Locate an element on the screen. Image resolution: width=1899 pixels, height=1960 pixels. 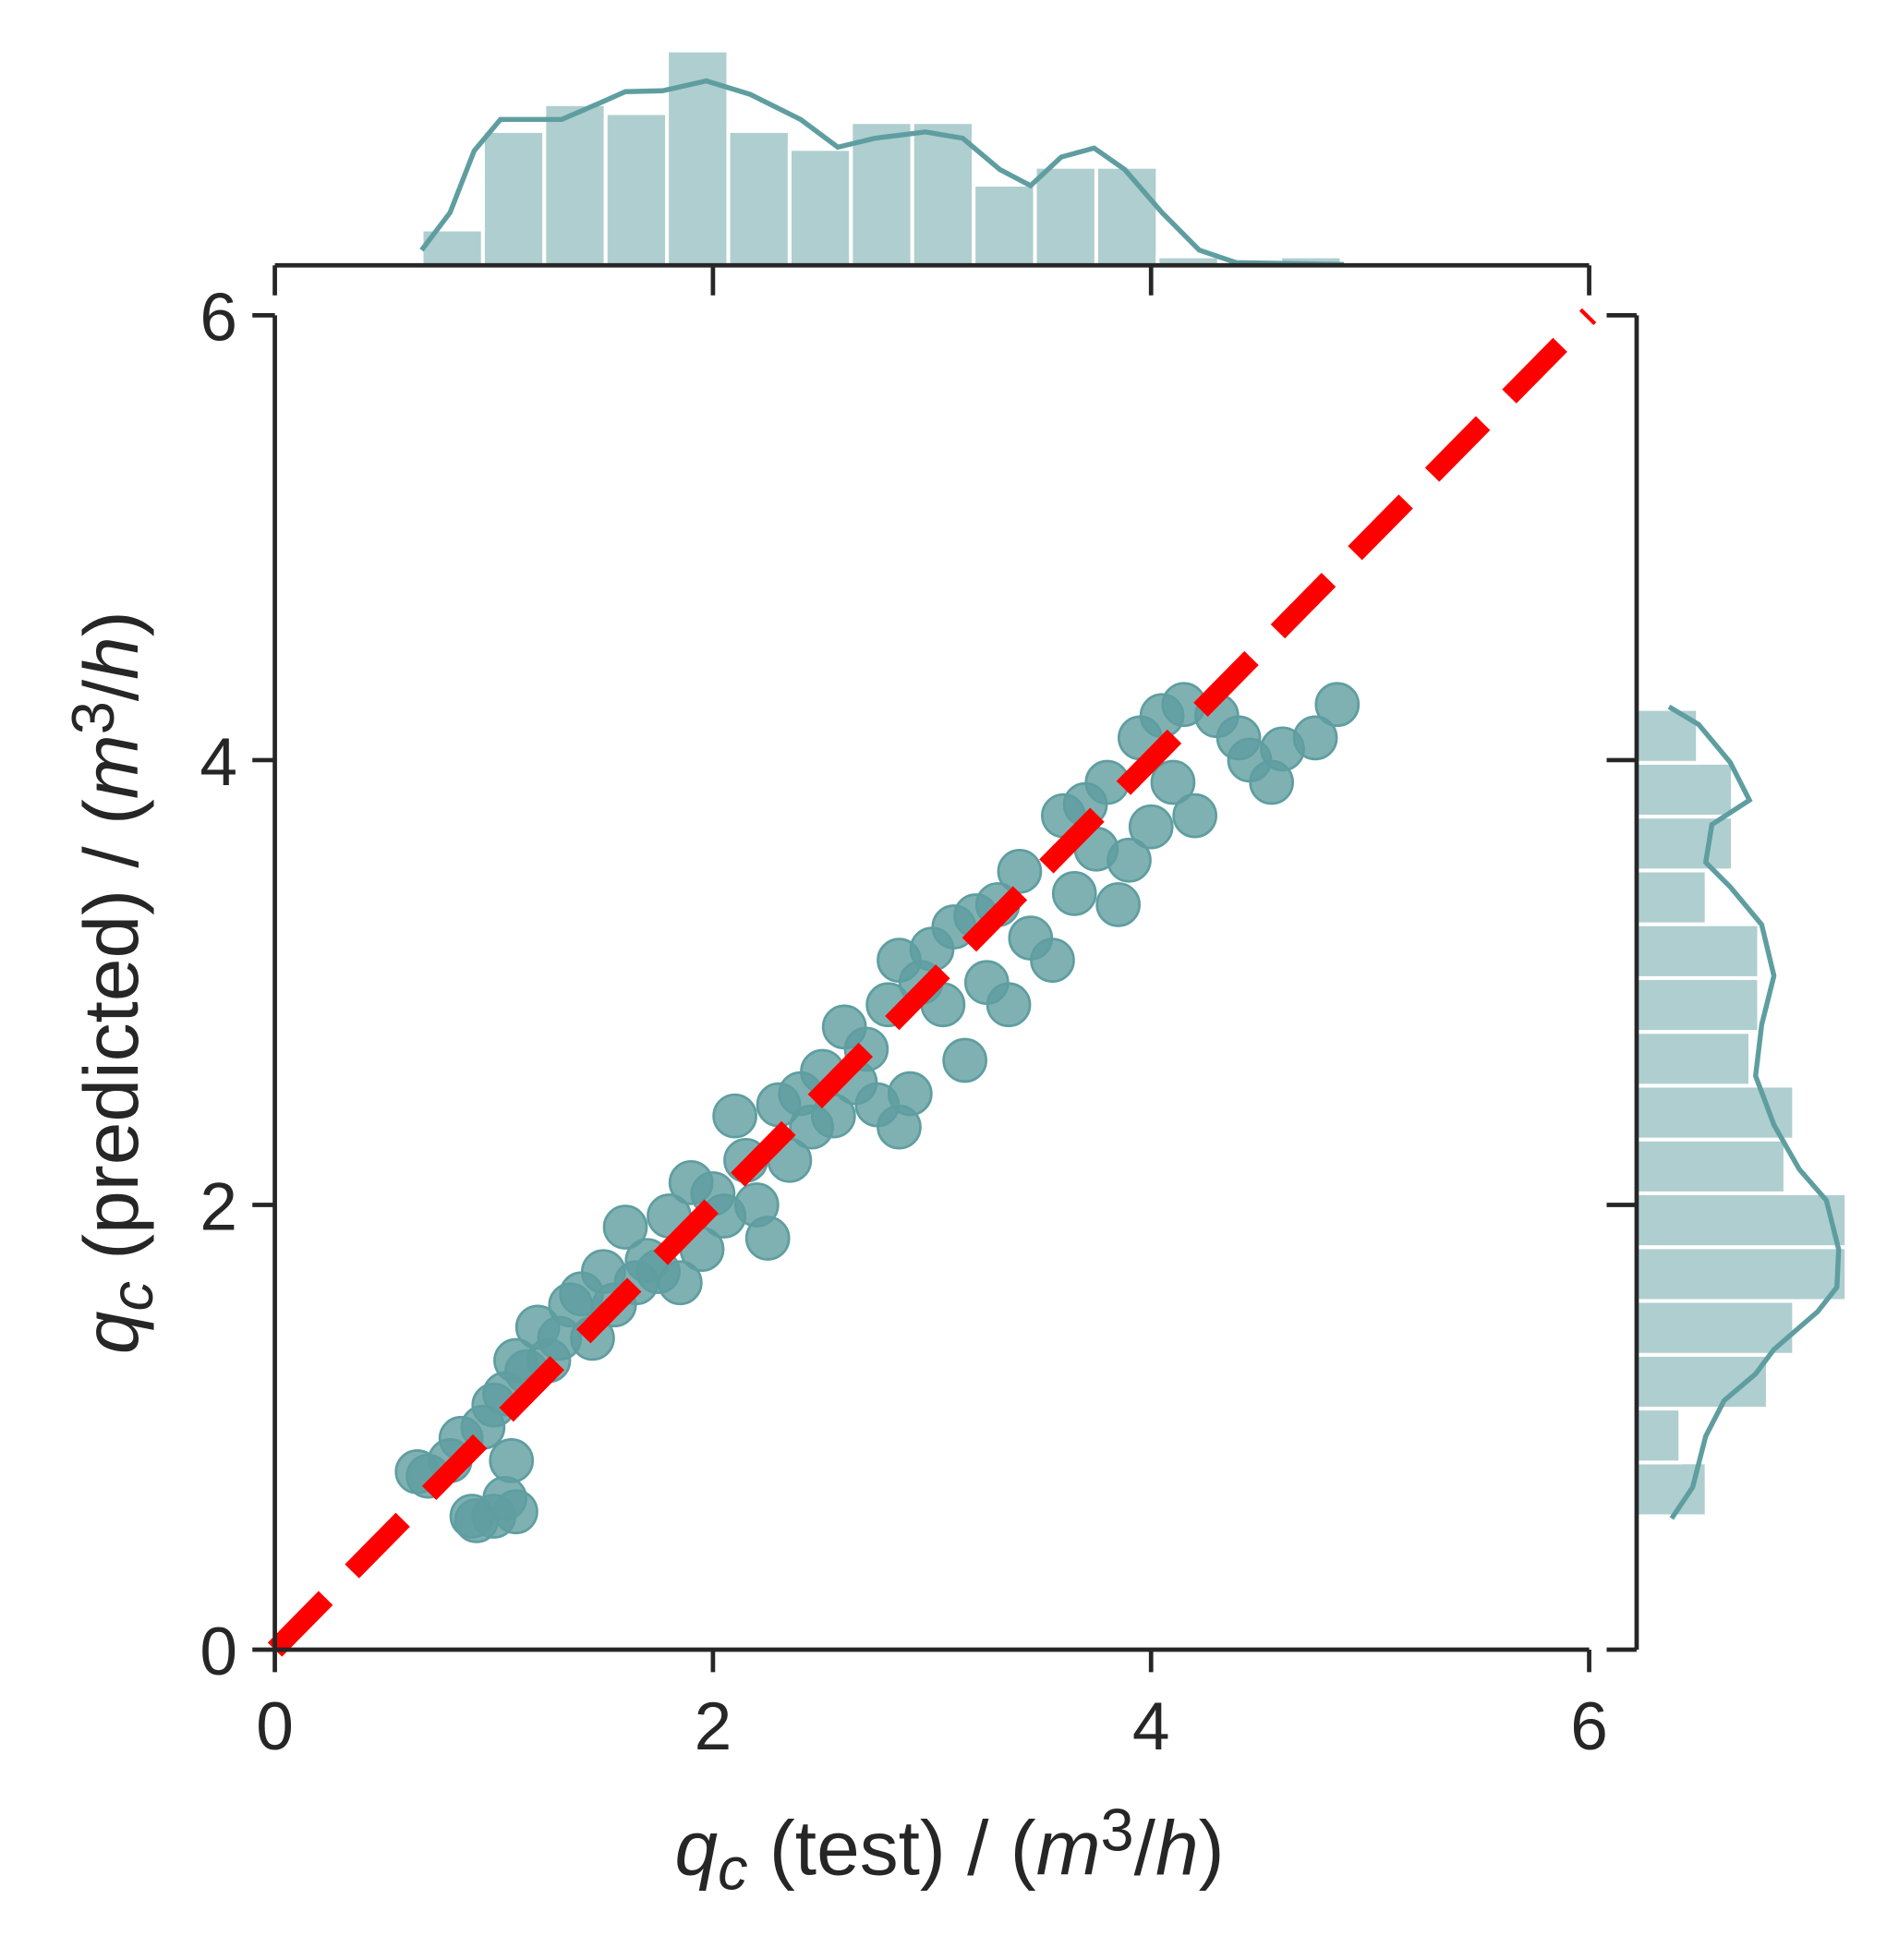
x-tick-label: 6 is located at coordinates (1589, 1726).